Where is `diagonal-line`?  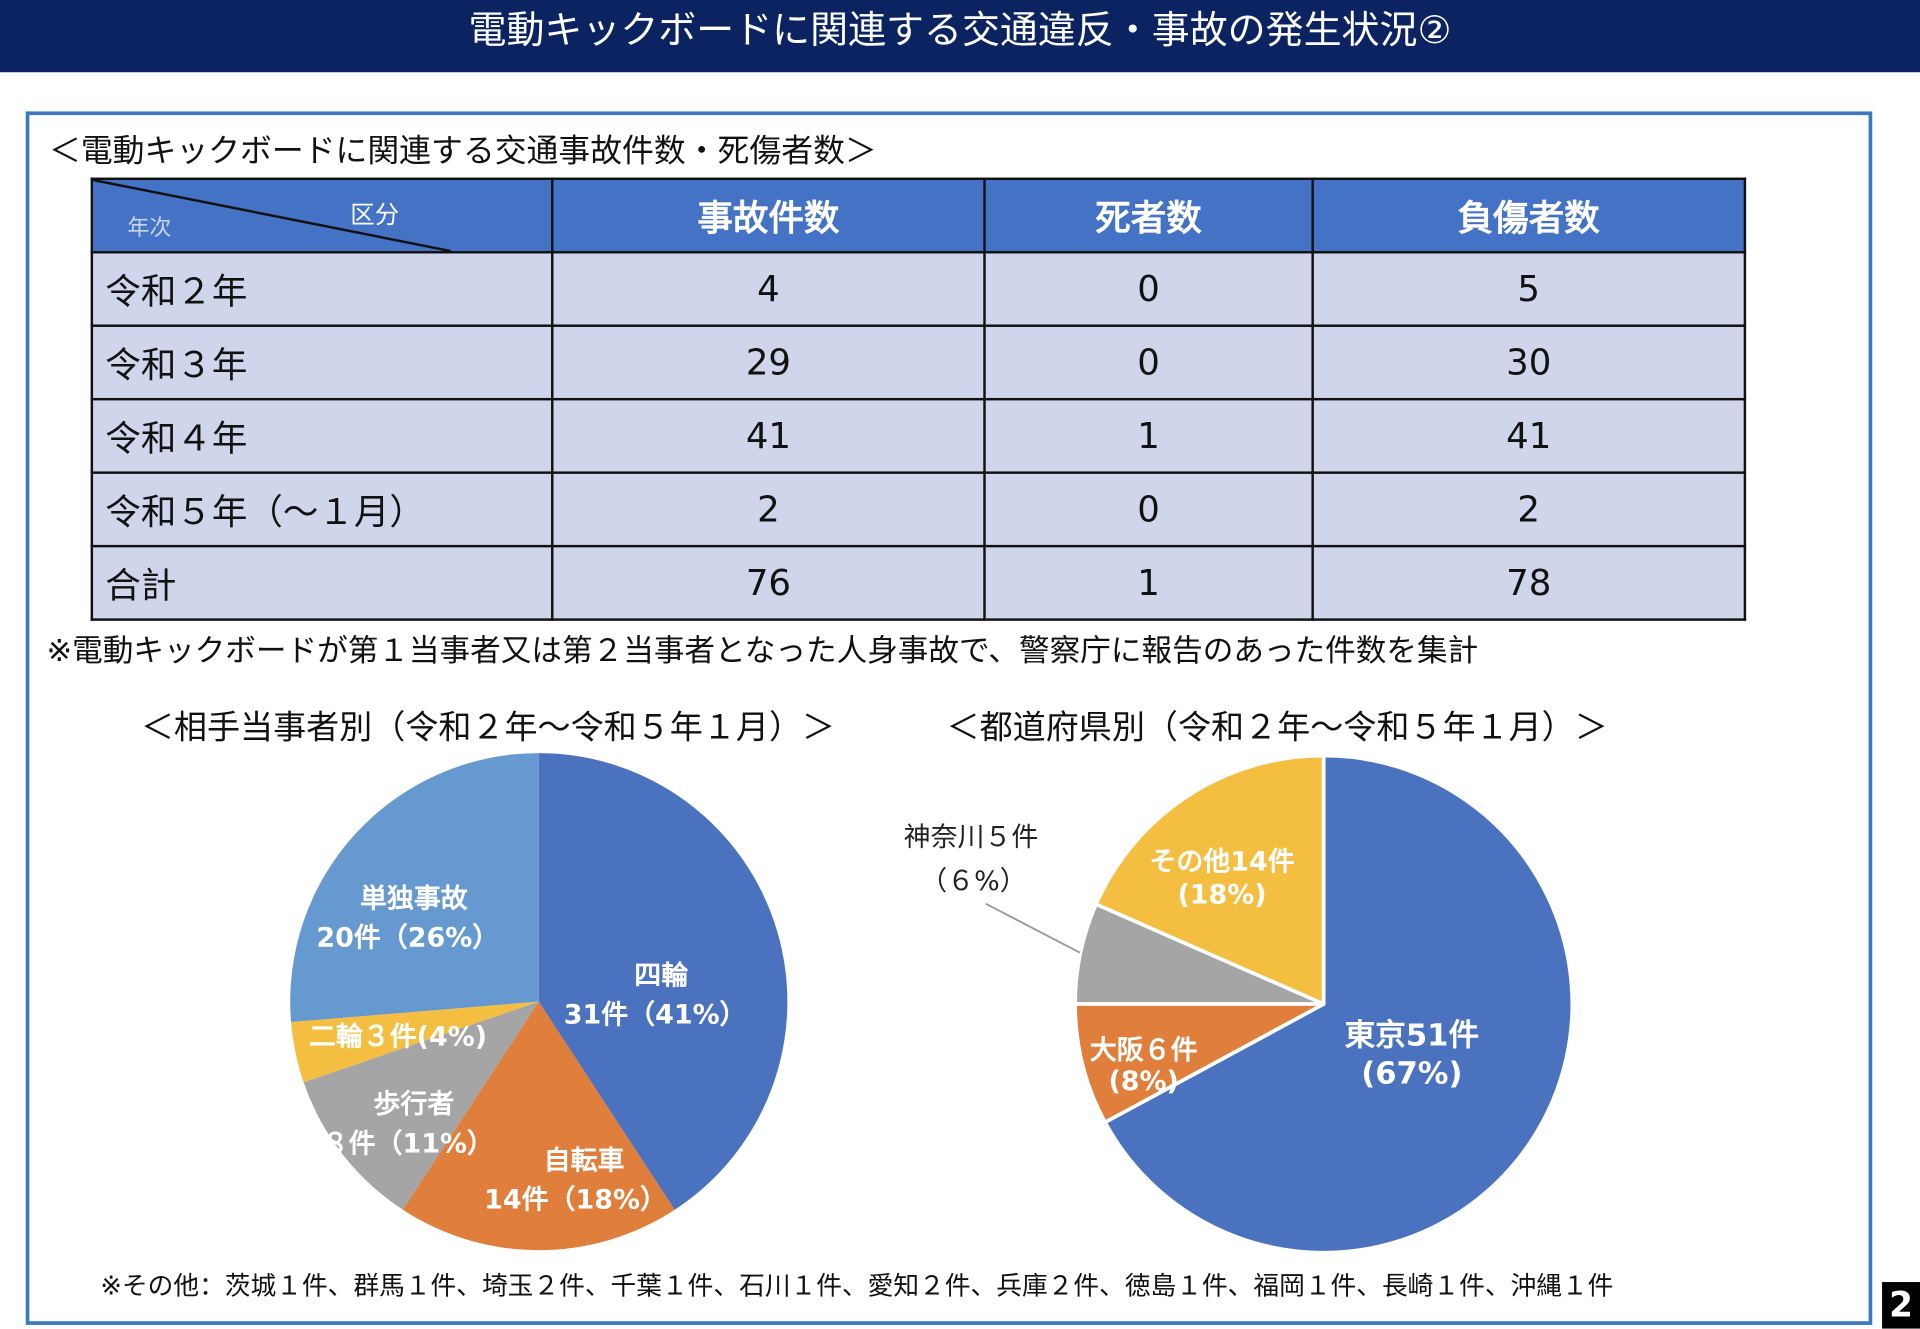
diagonal-line is located at coordinates (272, 216).